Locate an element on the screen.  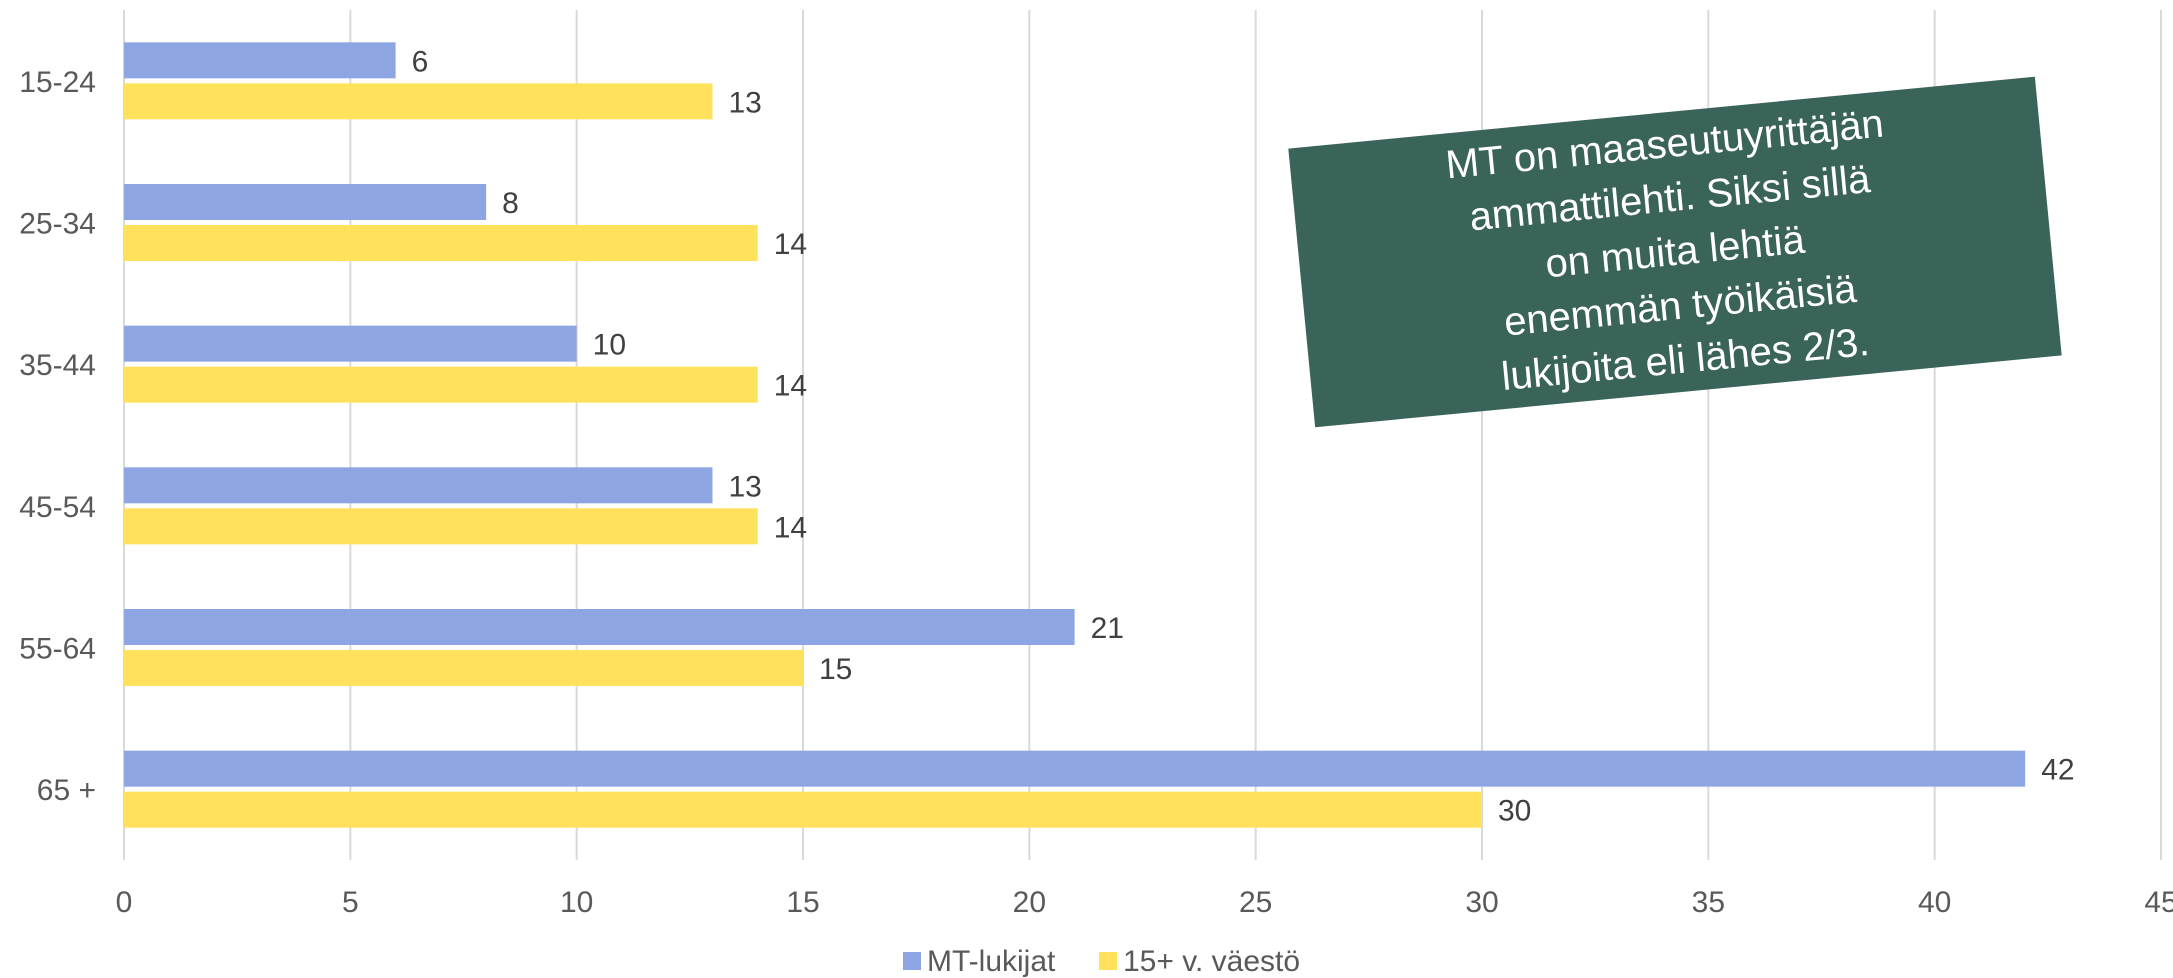
legend: MT-lukijat 15+ v. väestö is located at coordinates (1101, 961).